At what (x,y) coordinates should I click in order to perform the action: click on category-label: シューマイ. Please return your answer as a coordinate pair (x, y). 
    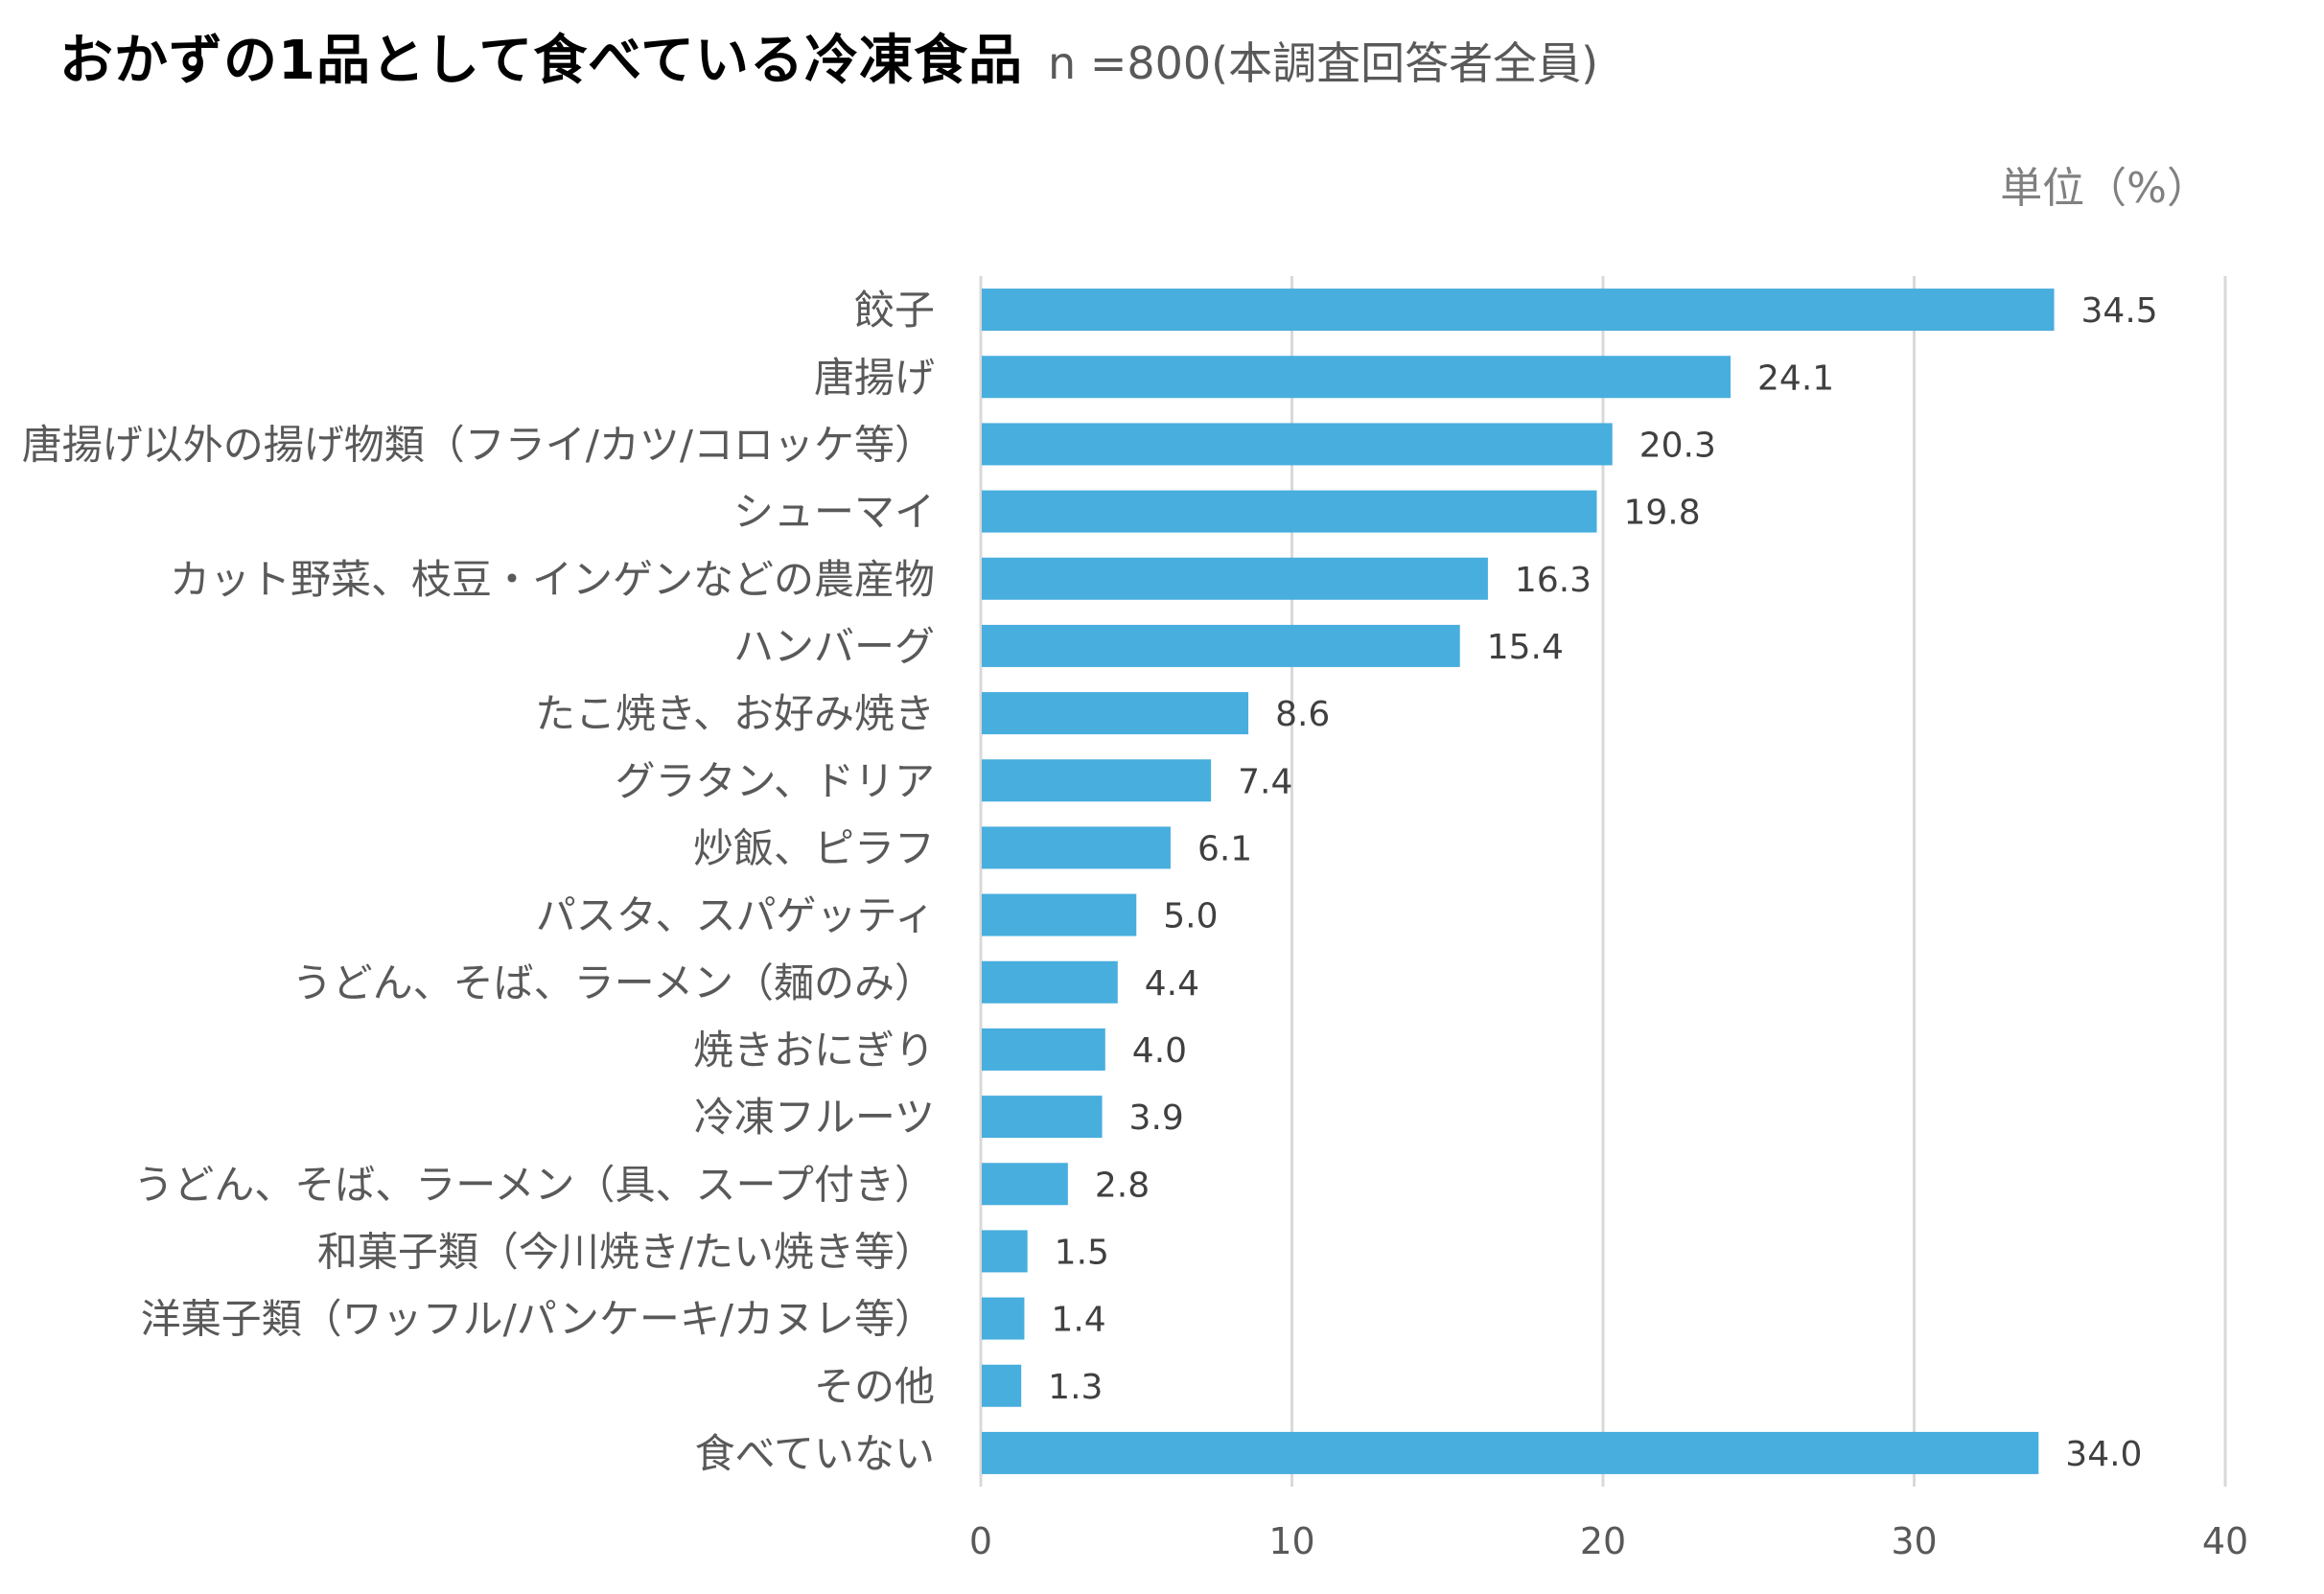
    Looking at the image, I should click on (834, 512).